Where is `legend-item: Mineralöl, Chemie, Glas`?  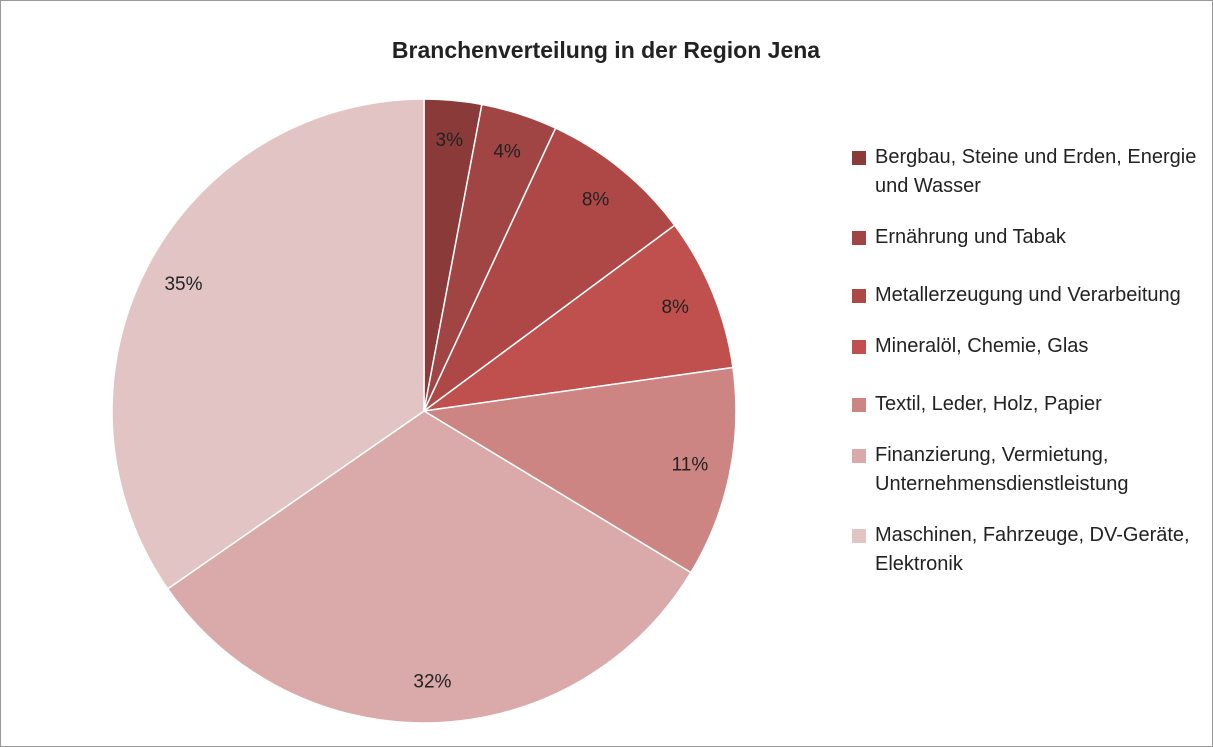 legend-item: Mineralöl, Chemie, Glas is located at coordinates (1027, 346).